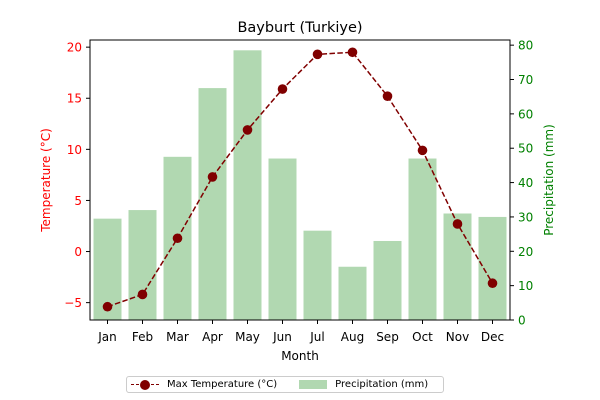  I want to click on y-right-tick-label-0: 0, so click(522, 321).